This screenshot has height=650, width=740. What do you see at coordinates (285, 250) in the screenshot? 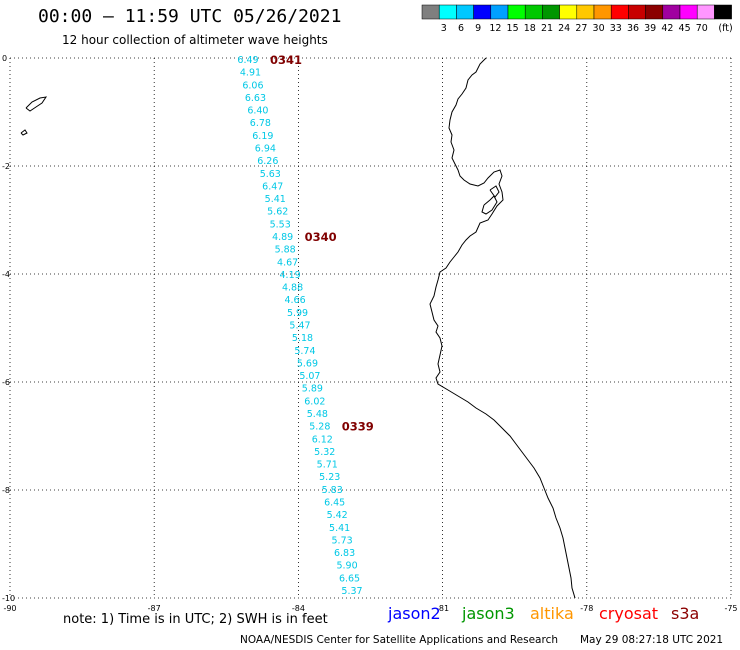
I see `wave-height-value: 5.88` at bounding box center [285, 250].